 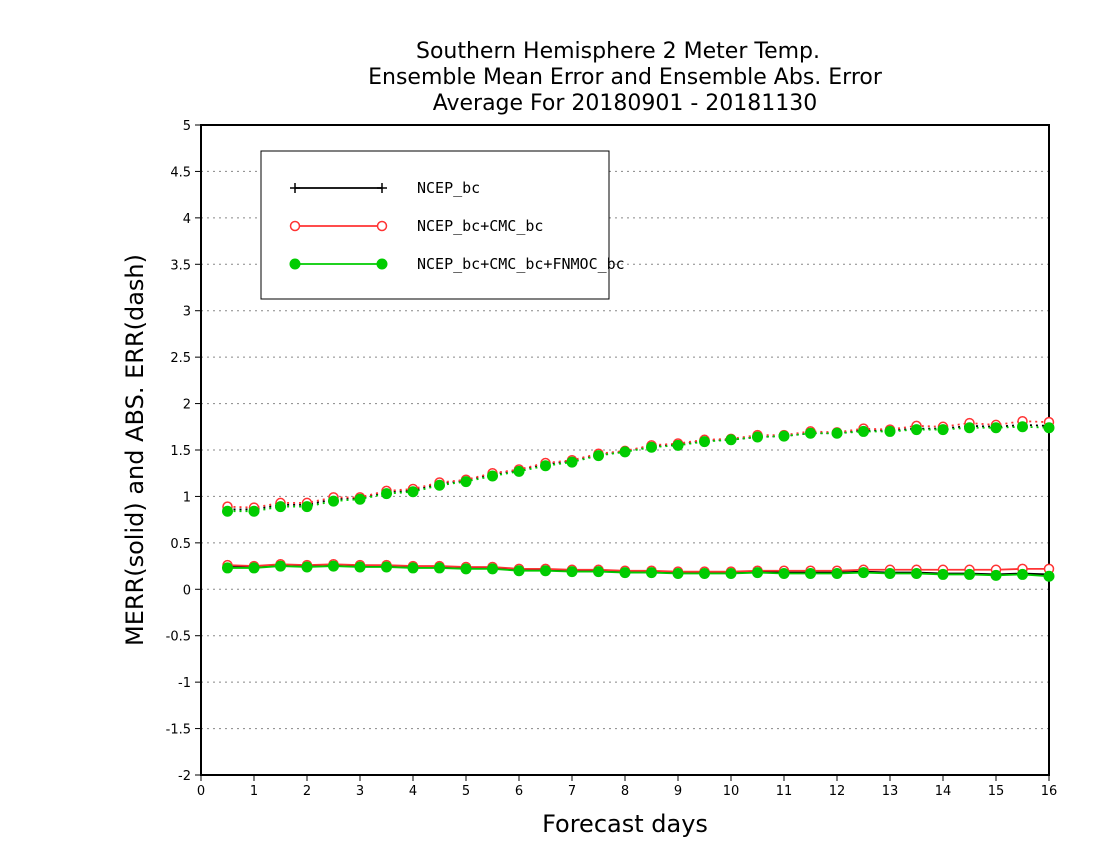 What do you see at coordinates (187, 126) in the screenshot?
I see `y-tick-label: 5` at bounding box center [187, 126].